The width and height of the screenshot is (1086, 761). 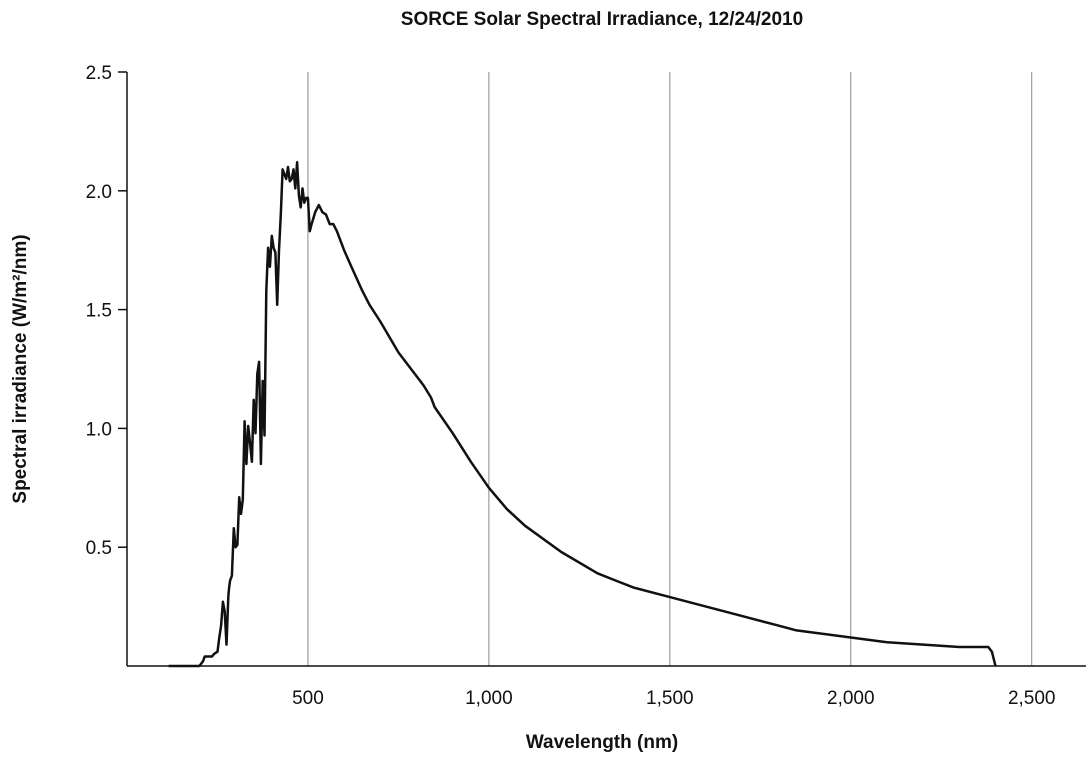 I want to click on x-tick-label: 1,500, so click(x=670, y=698).